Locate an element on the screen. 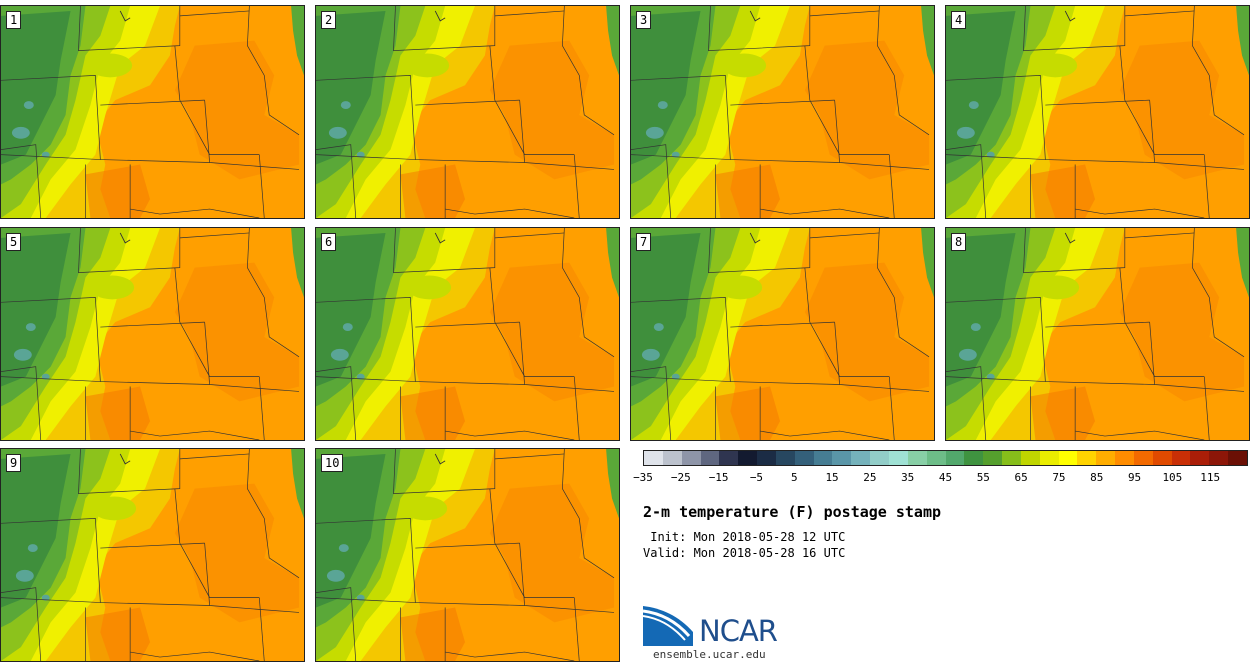 The width and height of the screenshot is (1260, 663). ncar-logo-text: NCAR is located at coordinates (738, 631).